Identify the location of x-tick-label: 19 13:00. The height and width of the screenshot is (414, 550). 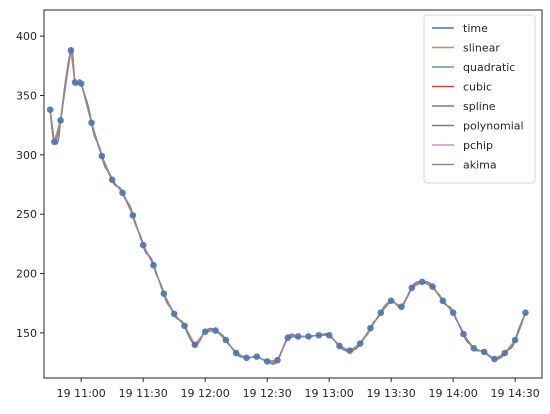
(329, 393).